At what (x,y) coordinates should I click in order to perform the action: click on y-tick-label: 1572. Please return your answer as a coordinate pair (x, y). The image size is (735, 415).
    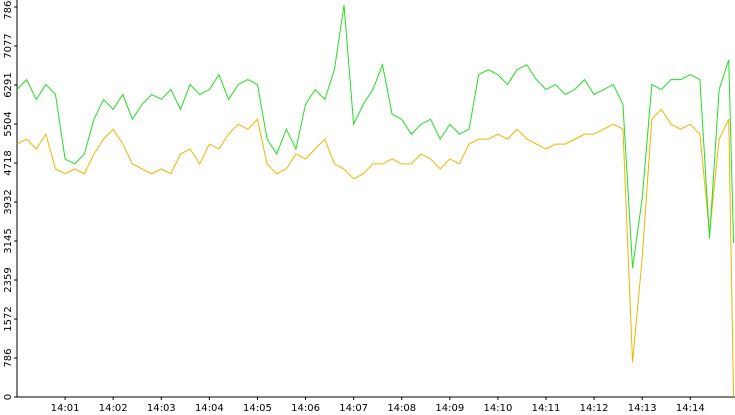
    Looking at the image, I should click on (8, 318).